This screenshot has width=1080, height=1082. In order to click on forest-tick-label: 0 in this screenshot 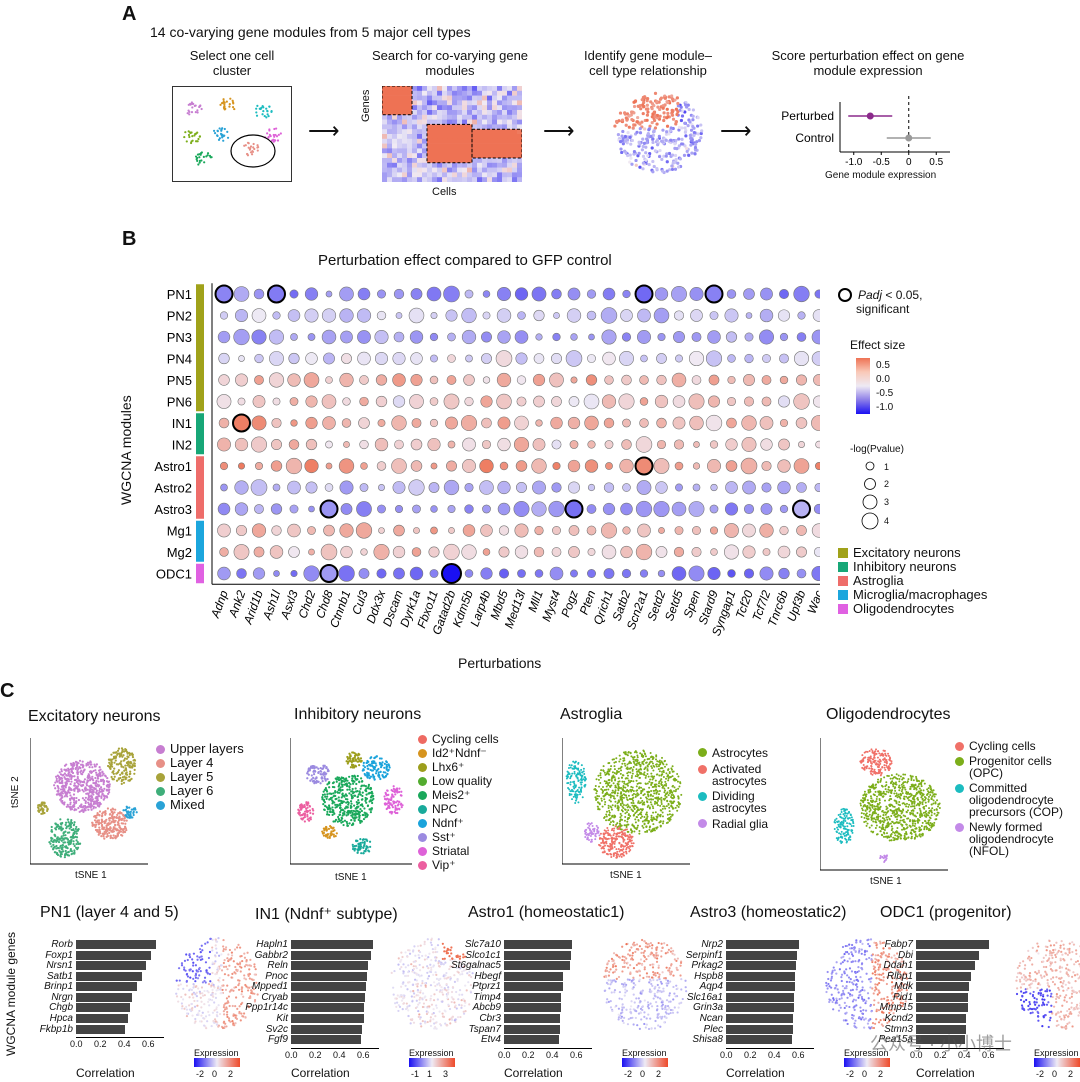, I will do `click(909, 162)`.